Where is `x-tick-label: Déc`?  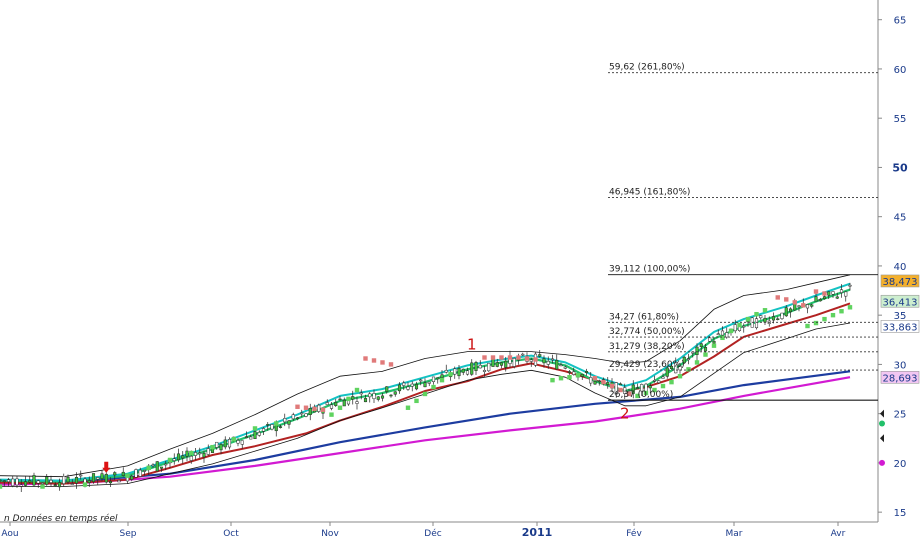
x-tick-label: Déc is located at coordinates (432, 533).